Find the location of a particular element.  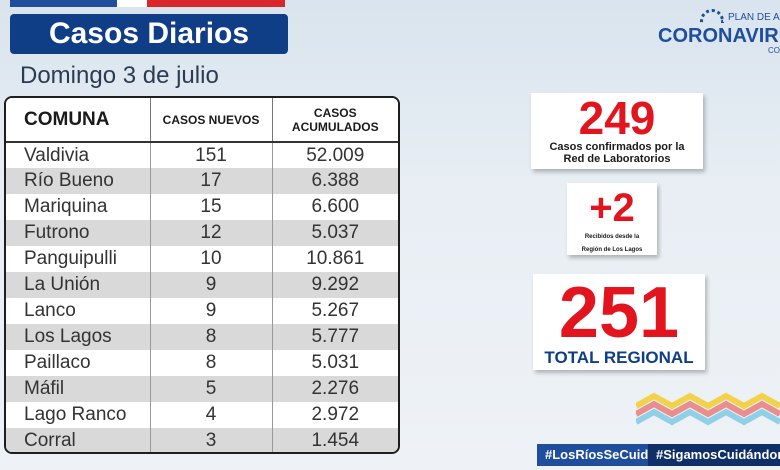

confirmed-cases-label-1: Casos confirmados por la is located at coordinates (617, 147).